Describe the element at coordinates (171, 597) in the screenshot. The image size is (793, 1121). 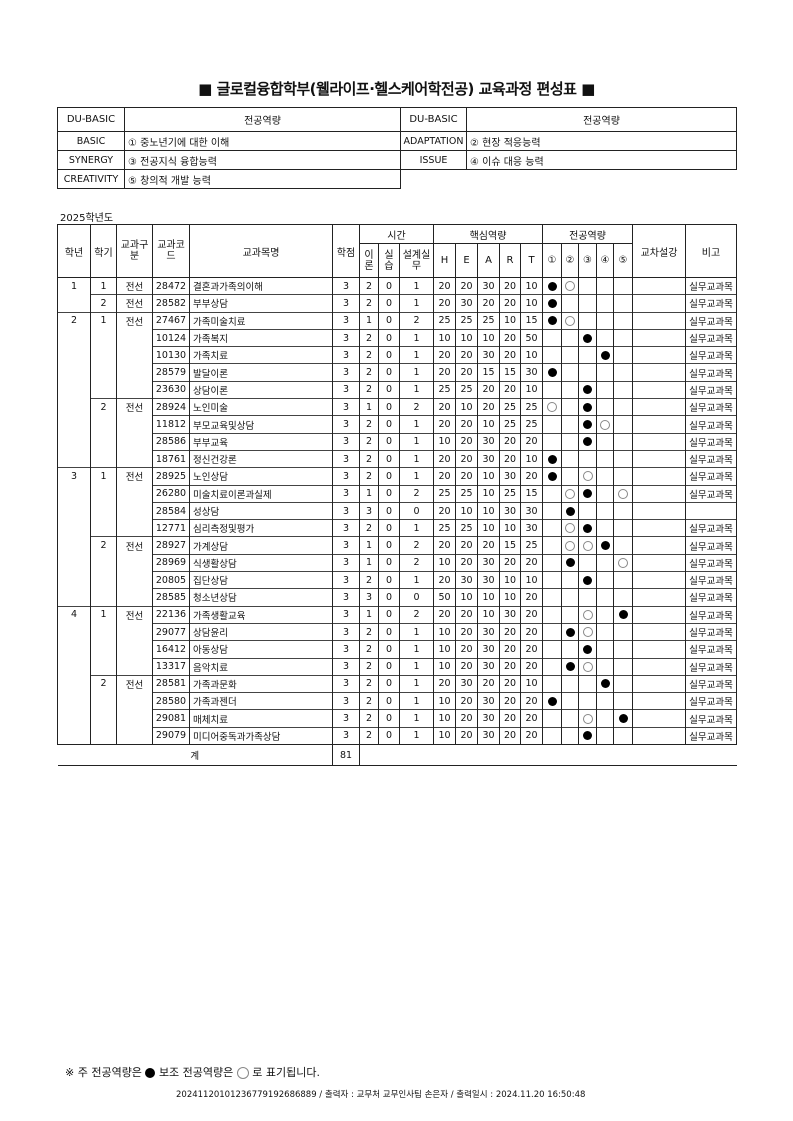
I see `cell-code: 28585` at that location.